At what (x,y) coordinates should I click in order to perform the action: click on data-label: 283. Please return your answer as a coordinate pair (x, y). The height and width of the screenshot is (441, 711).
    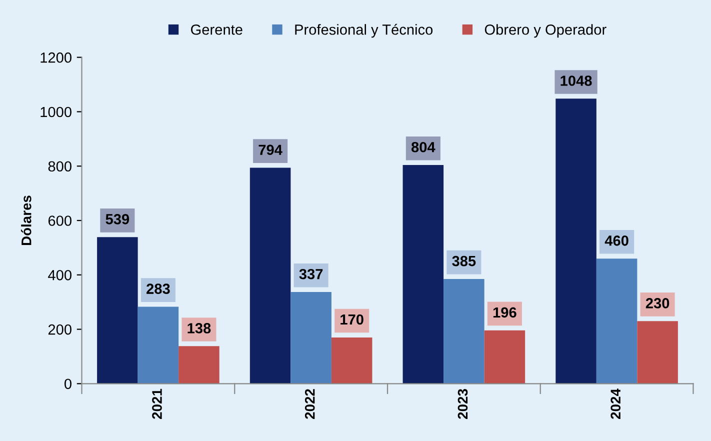
    Looking at the image, I should click on (158, 289).